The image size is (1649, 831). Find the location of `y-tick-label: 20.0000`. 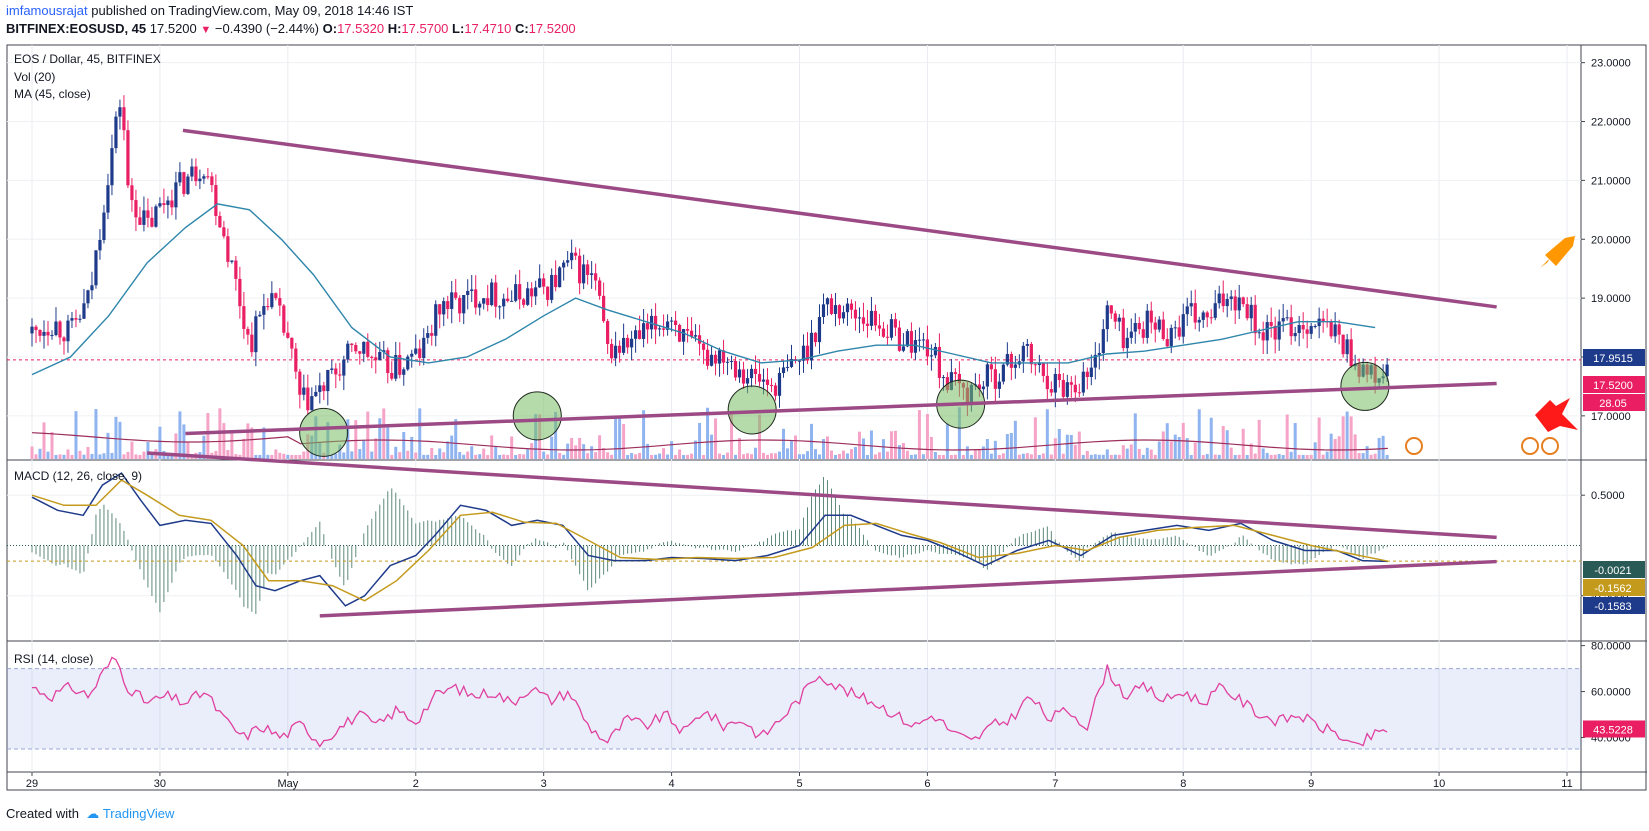

y-tick-label: 20.0000 is located at coordinates (1611, 240).